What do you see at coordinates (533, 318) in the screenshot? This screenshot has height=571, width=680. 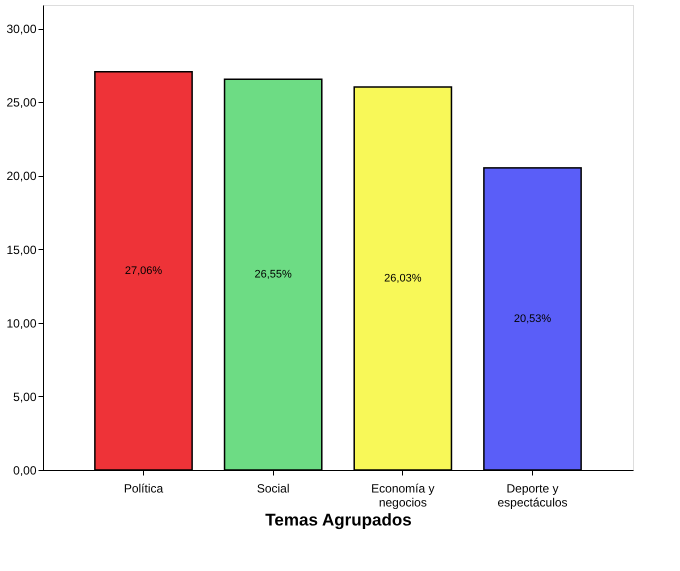 I see `data-label: 20,53%` at bounding box center [533, 318].